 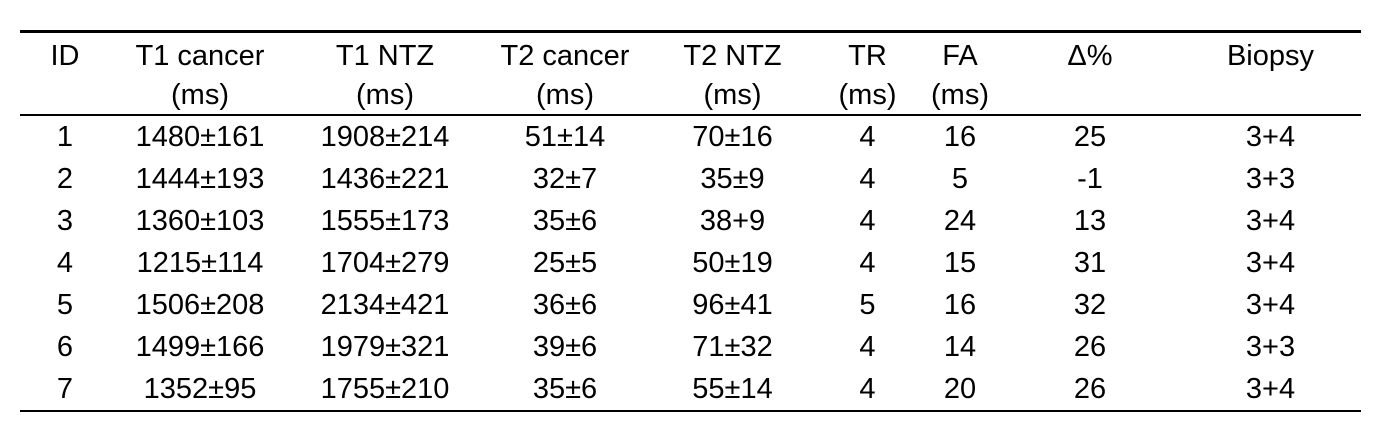 I want to click on header-label: Δ%, so click(x=1090, y=56).